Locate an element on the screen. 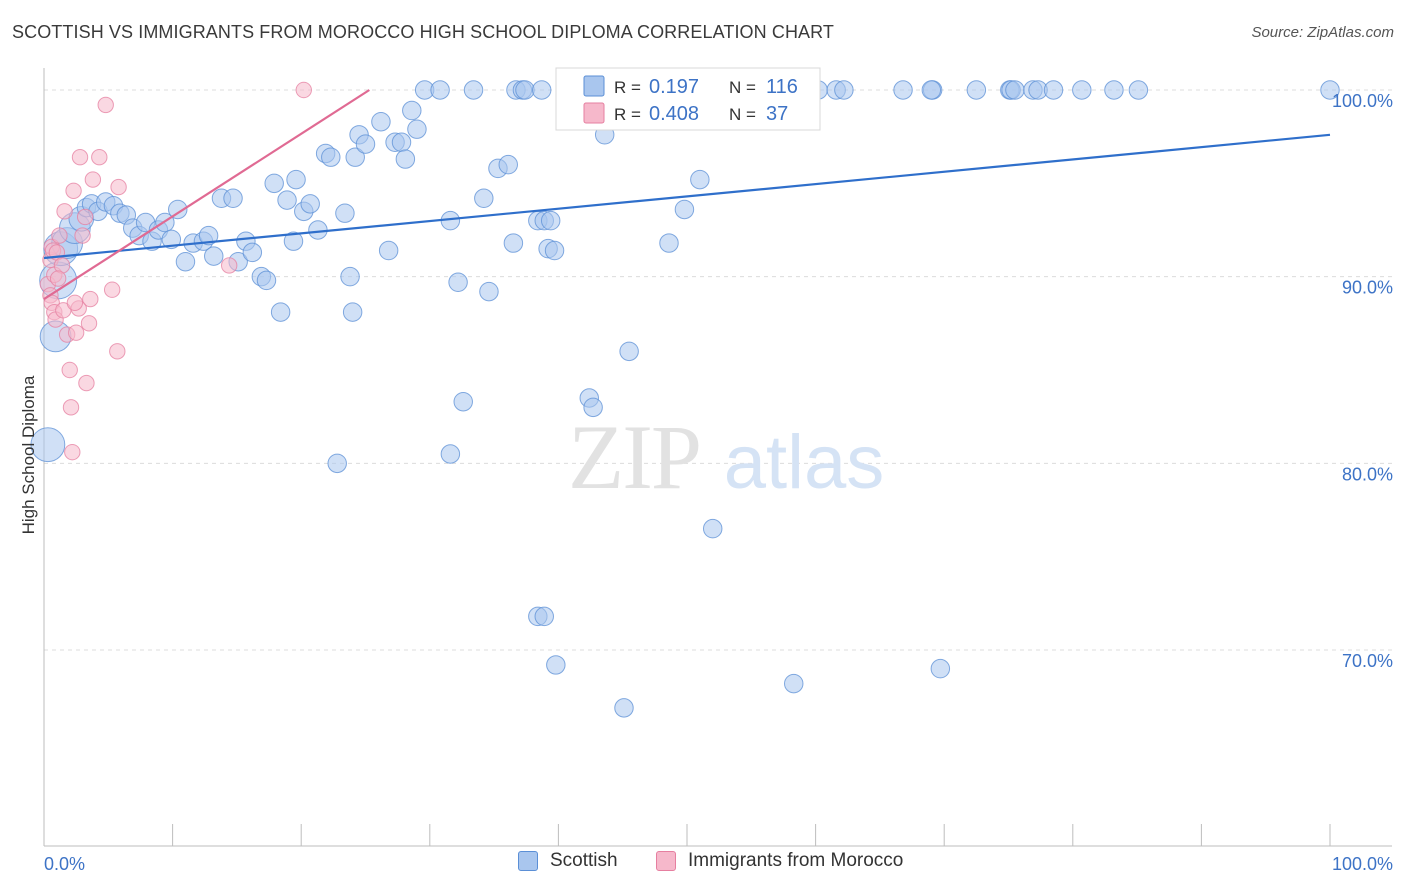 This screenshot has width=1406, height=892. source-label: Source: ZipAtlas.com is located at coordinates (1322, 32).